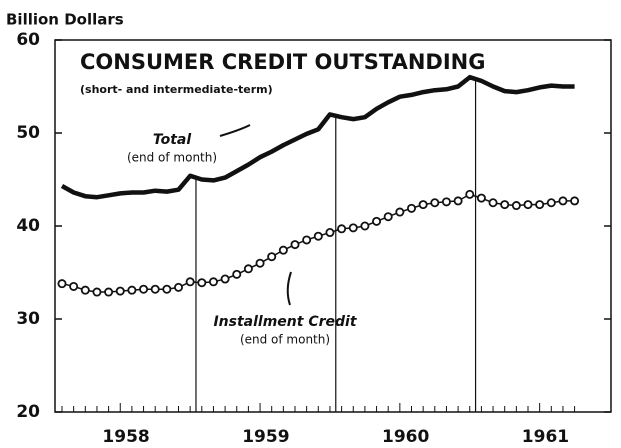 The width and height of the screenshot is (621, 448). What do you see at coordinates (545, 437) in the screenshot?
I see `x-tick-label: 1961` at bounding box center [545, 437].